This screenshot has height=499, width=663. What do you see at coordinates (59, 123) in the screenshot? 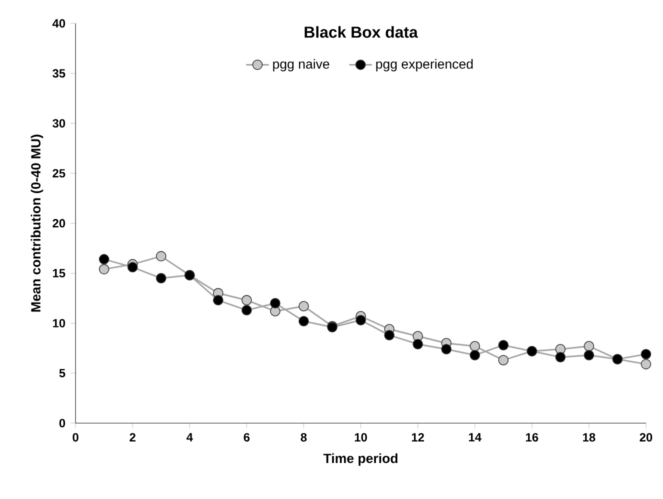
I see `y-tick-label: 30` at bounding box center [59, 123].